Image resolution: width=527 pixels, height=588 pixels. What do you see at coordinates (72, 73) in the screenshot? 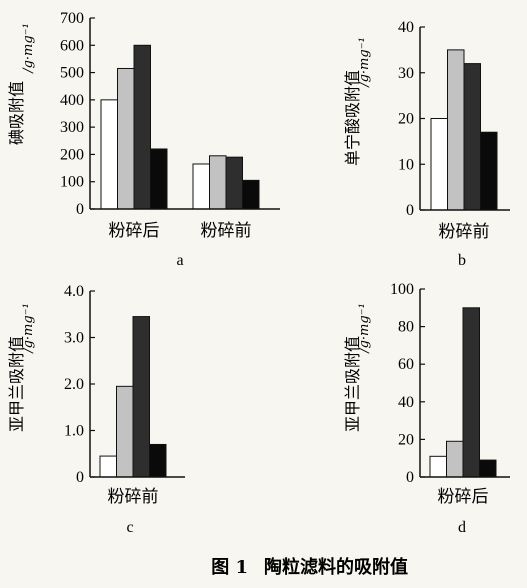
I see `y-tick-label: 500` at bounding box center [72, 73].